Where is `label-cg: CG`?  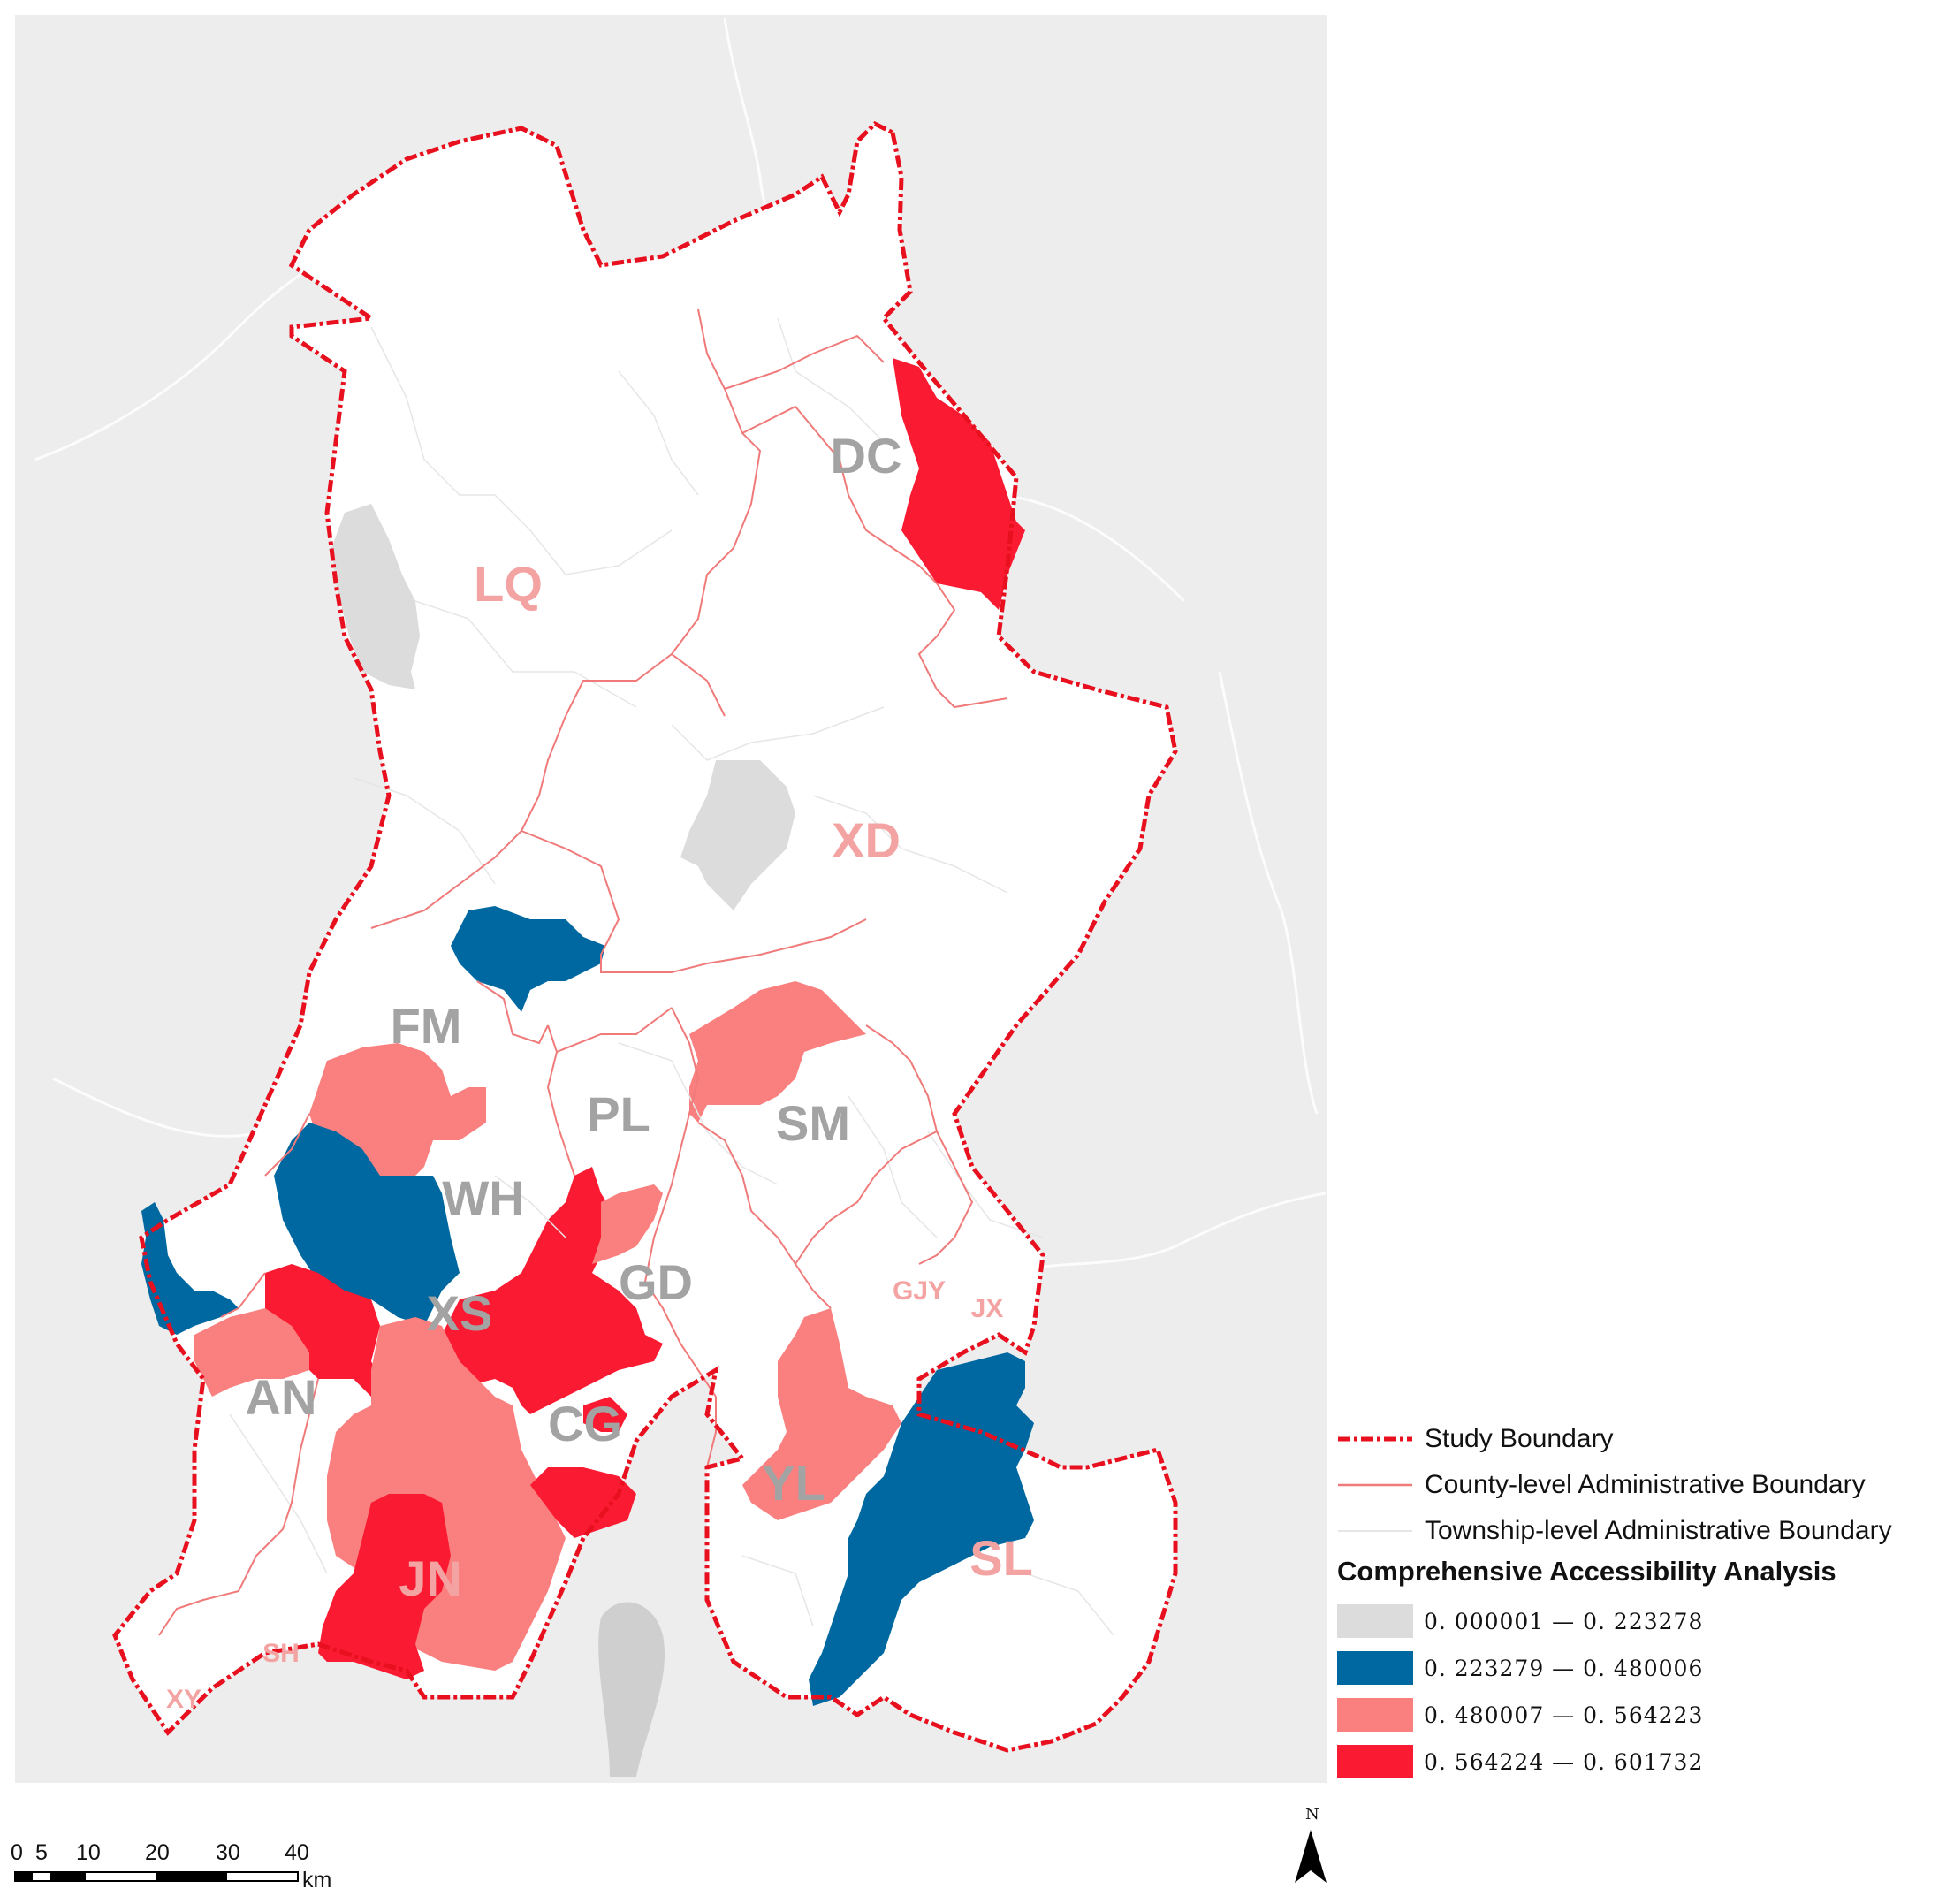 label-cg: CG is located at coordinates (585, 1423).